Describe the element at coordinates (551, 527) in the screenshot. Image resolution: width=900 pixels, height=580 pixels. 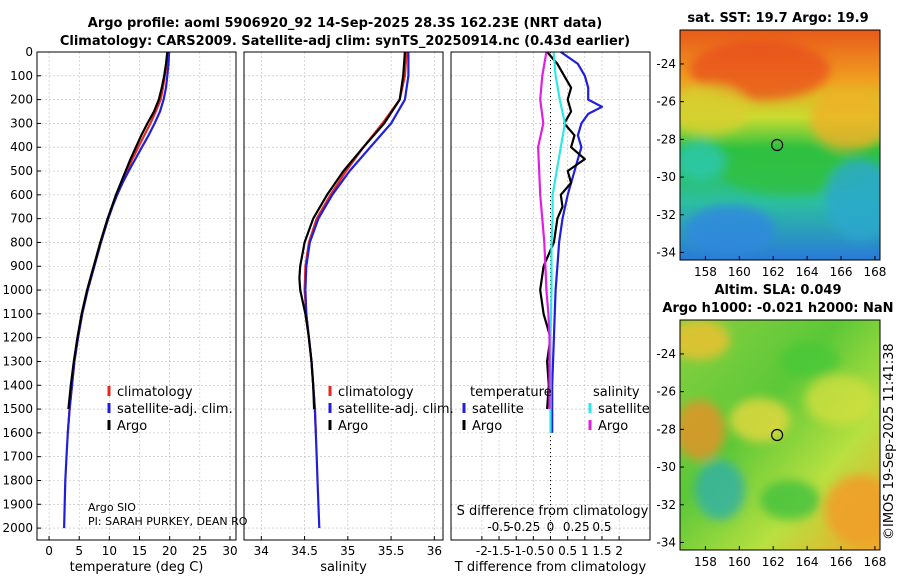
I see `secondary-x-tick-label: 0` at that location.